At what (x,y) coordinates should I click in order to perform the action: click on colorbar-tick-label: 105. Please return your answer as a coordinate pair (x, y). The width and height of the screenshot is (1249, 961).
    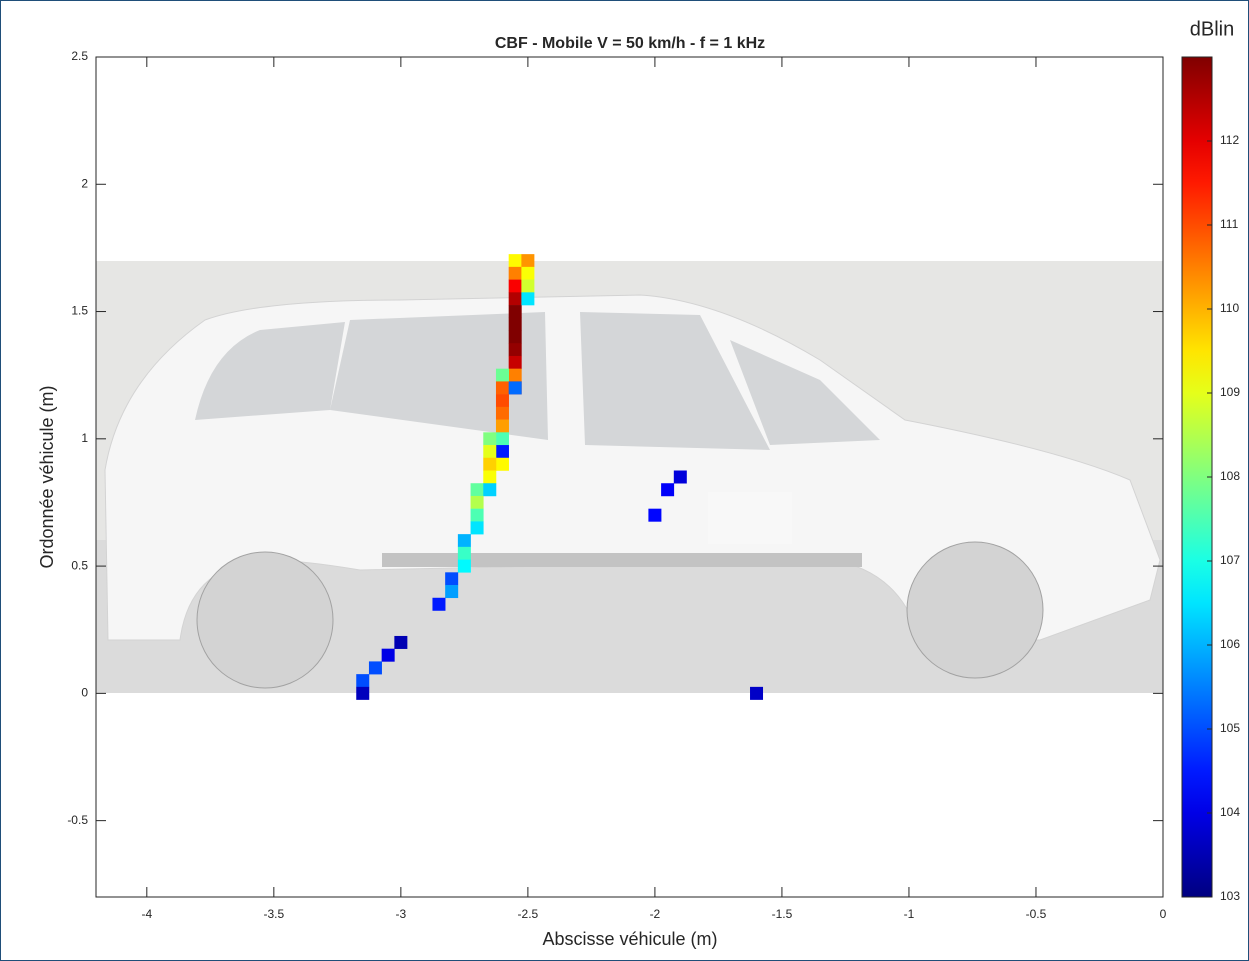
    Looking at the image, I should click on (1230, 728).